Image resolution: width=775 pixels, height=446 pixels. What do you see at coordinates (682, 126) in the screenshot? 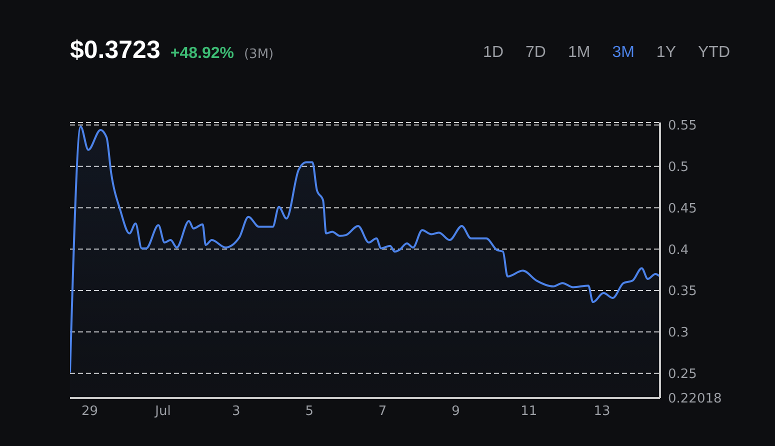
I see `y-tick-label: 0.55` at bounding box center [682, 126].